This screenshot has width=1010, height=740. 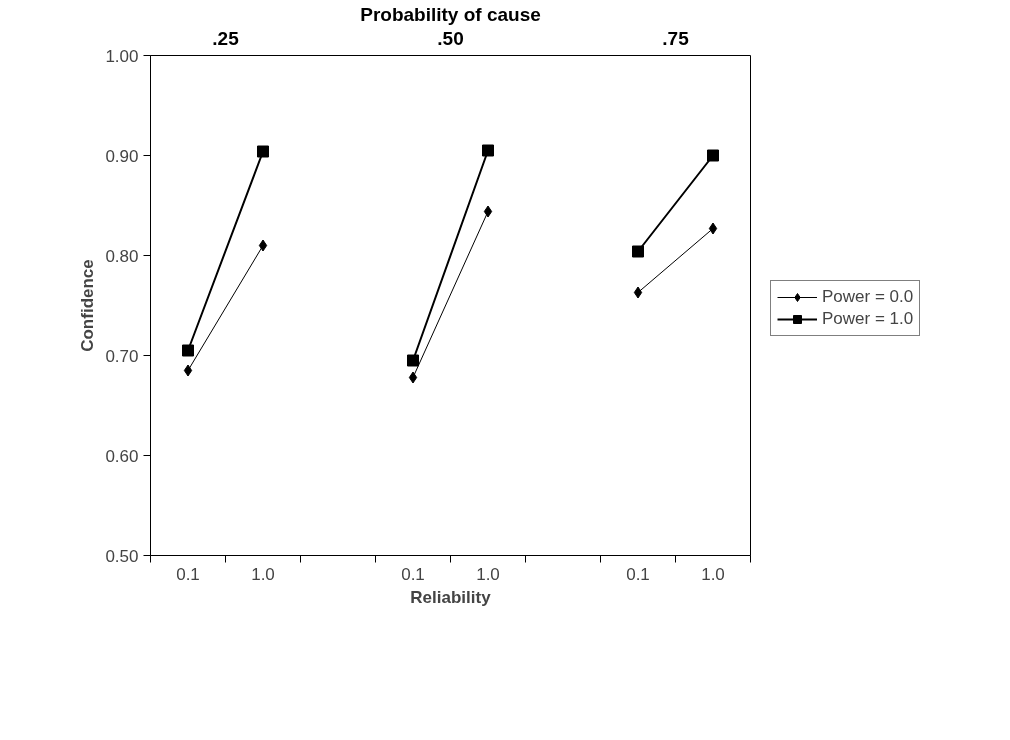 I want to click on y-axis-title: Confidence, so click(x=88, y=305).